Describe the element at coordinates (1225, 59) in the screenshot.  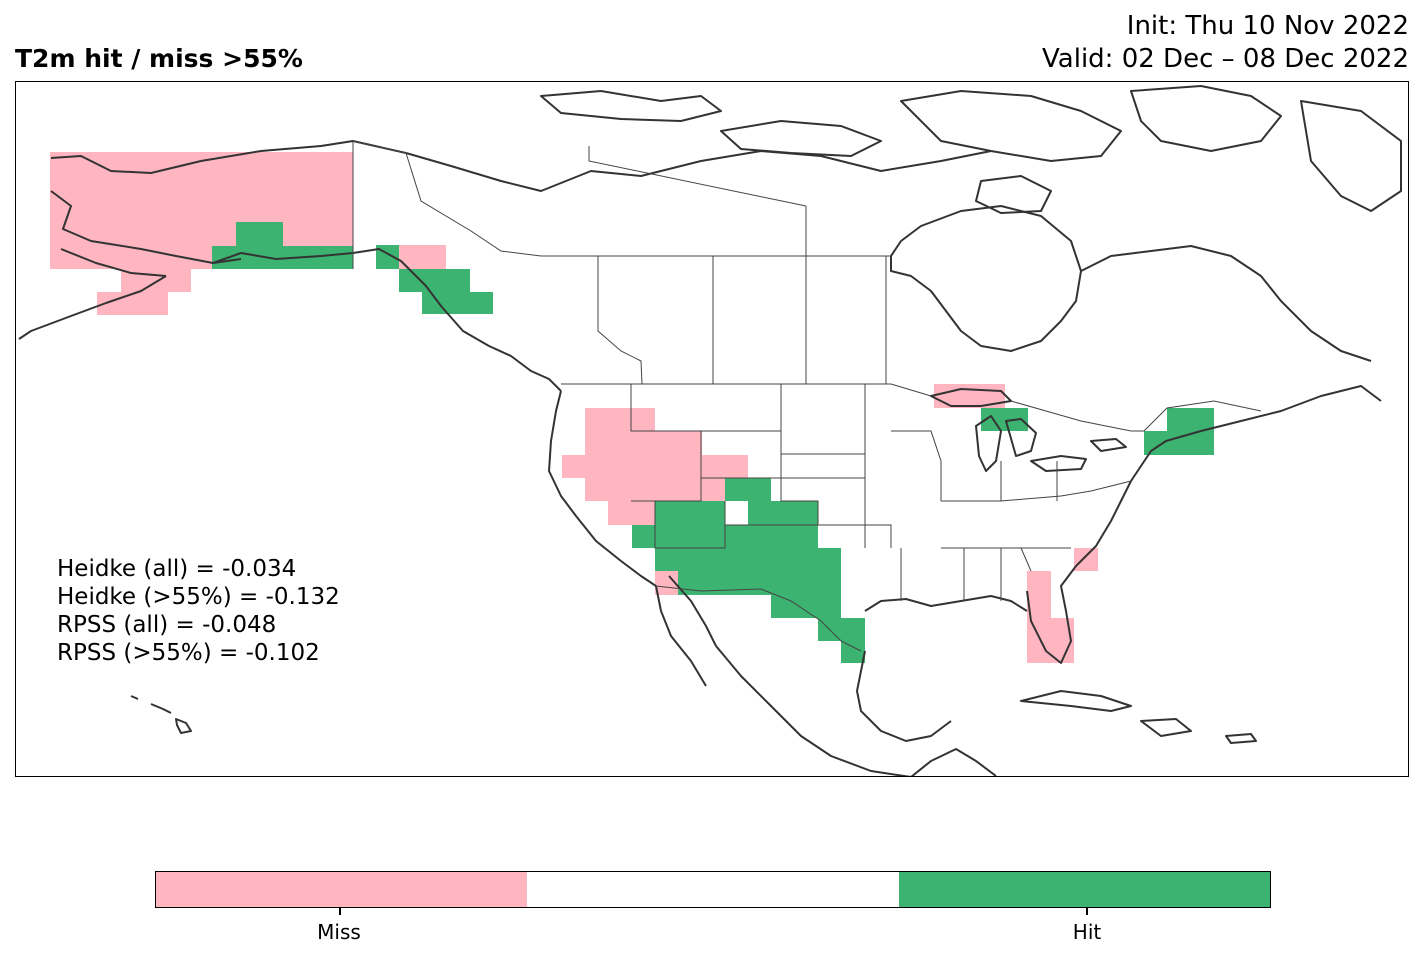
I see `valid-range: Valid: 02 Dec – 08 Dec 2022` at that location.